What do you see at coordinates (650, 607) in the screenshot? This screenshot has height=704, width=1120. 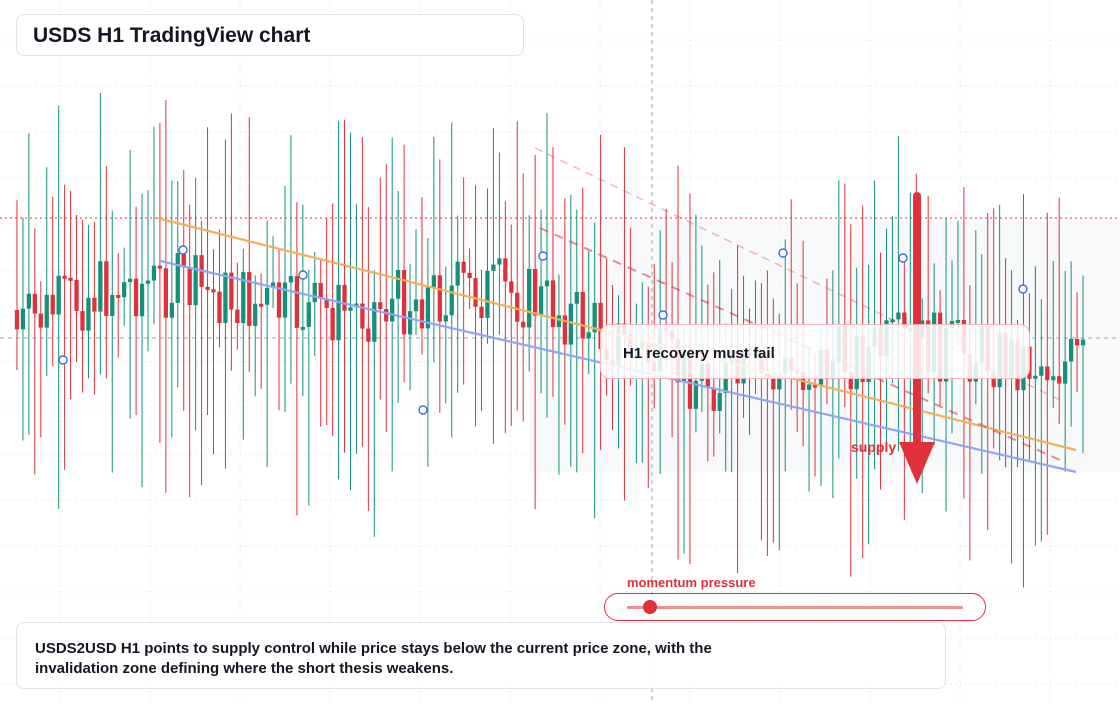 I see `momentum-knob` at bounding box center [650, 607].